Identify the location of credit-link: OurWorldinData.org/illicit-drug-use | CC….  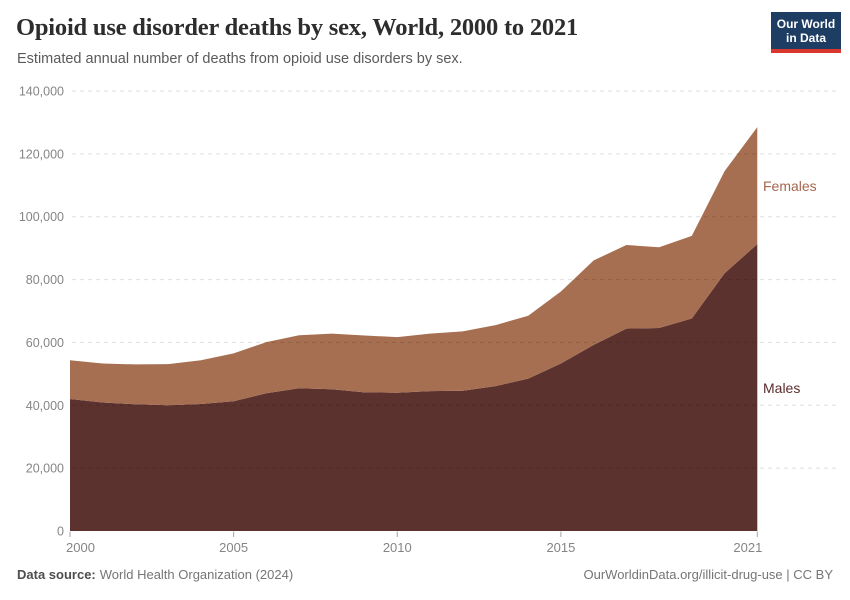
(708, 574).